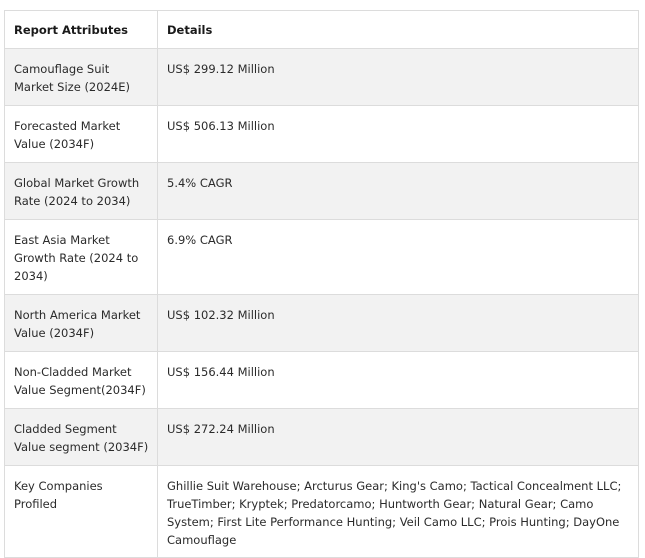 The height and width of the screenshot is (558, 645). Describe the element at coordinates (81, 380) in the screenshot. I see `attribute-cell: Non-Cladded Market Value Segment(2034F)` at that location.